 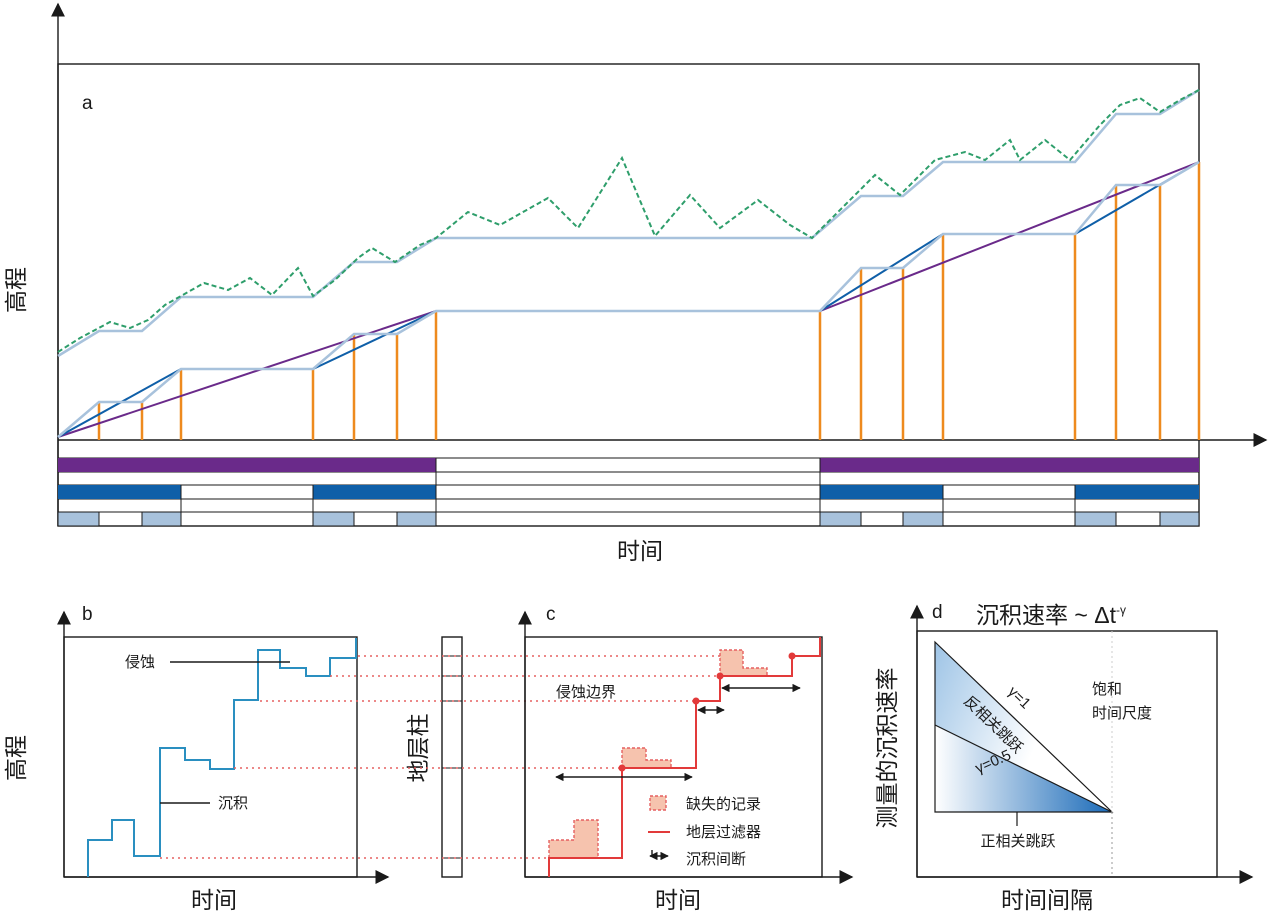 I want to click on erosion-boundary-dots, so click(x=707, y=712).